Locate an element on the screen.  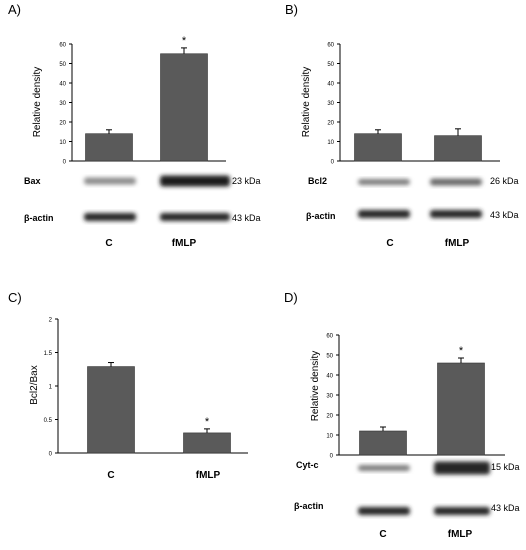
y-tick-label: 2 is located at coordinates (51, 321).